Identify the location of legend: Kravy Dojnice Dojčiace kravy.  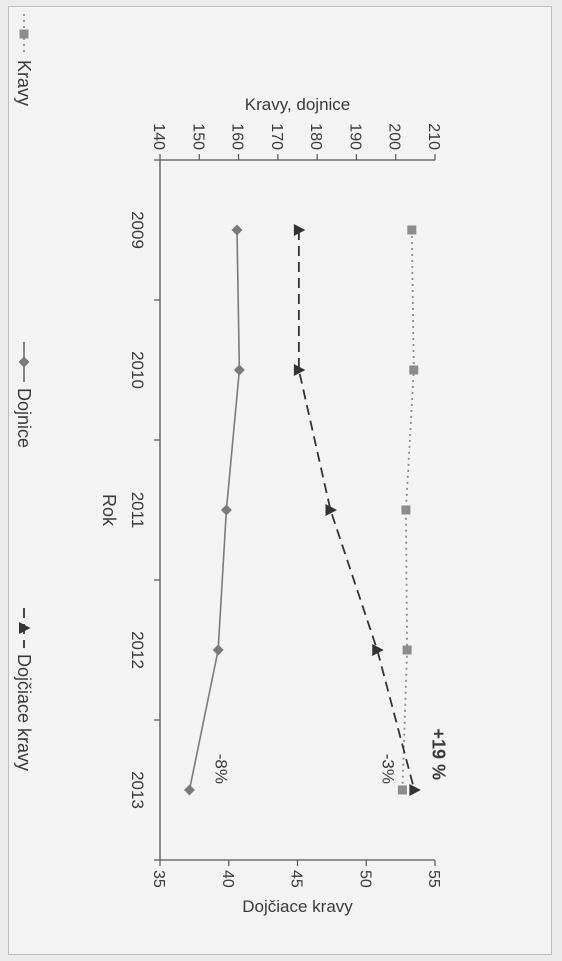
(24, 392).